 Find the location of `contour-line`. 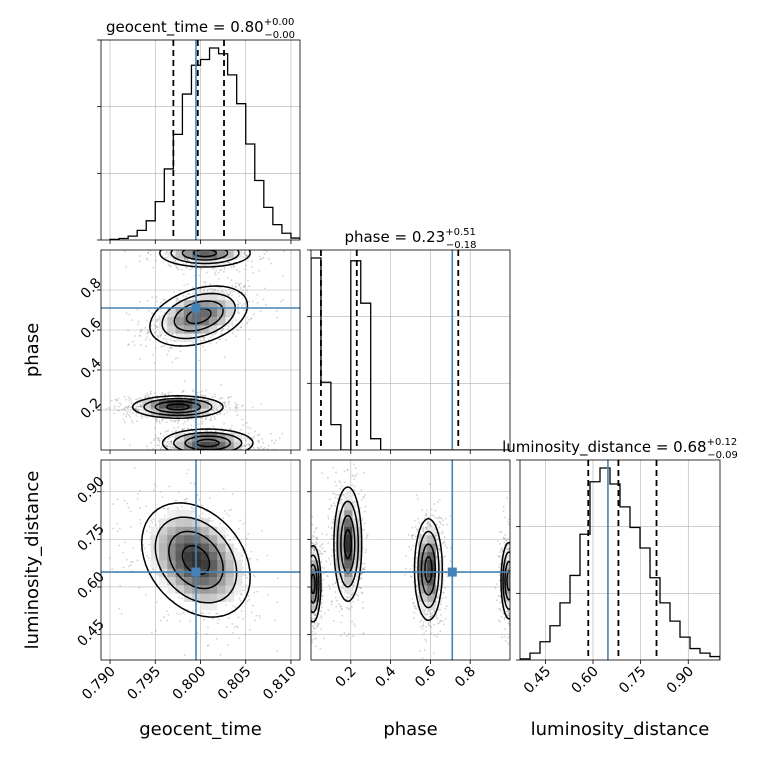

contour-line is located at coordinates (205, 254).